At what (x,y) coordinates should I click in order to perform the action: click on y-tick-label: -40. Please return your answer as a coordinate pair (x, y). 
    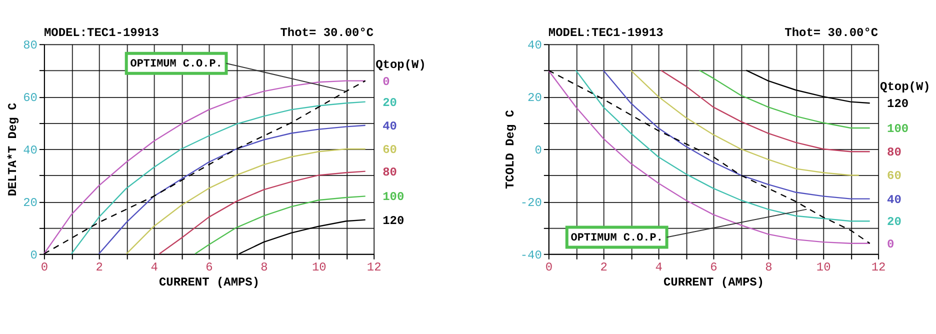
    Looking at the image, I should click on (531, 255).